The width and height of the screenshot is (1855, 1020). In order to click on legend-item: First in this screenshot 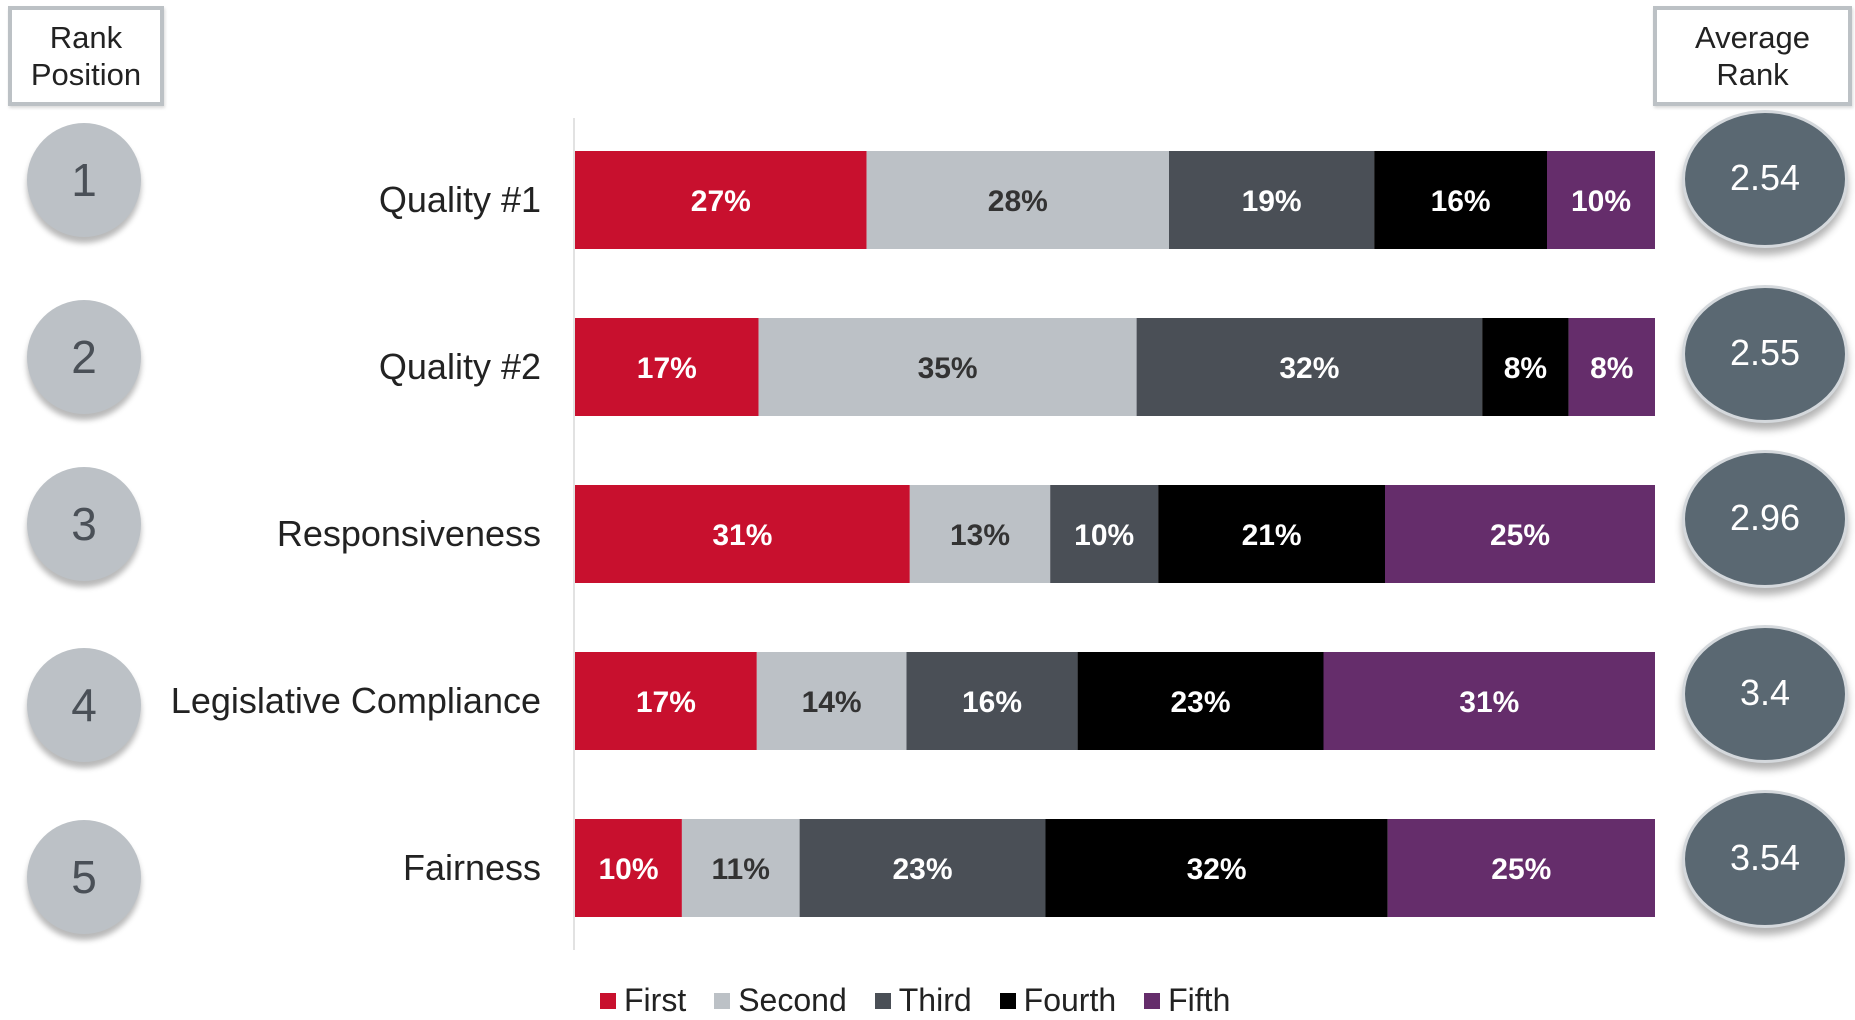, I will do `click(643, 1000)`.